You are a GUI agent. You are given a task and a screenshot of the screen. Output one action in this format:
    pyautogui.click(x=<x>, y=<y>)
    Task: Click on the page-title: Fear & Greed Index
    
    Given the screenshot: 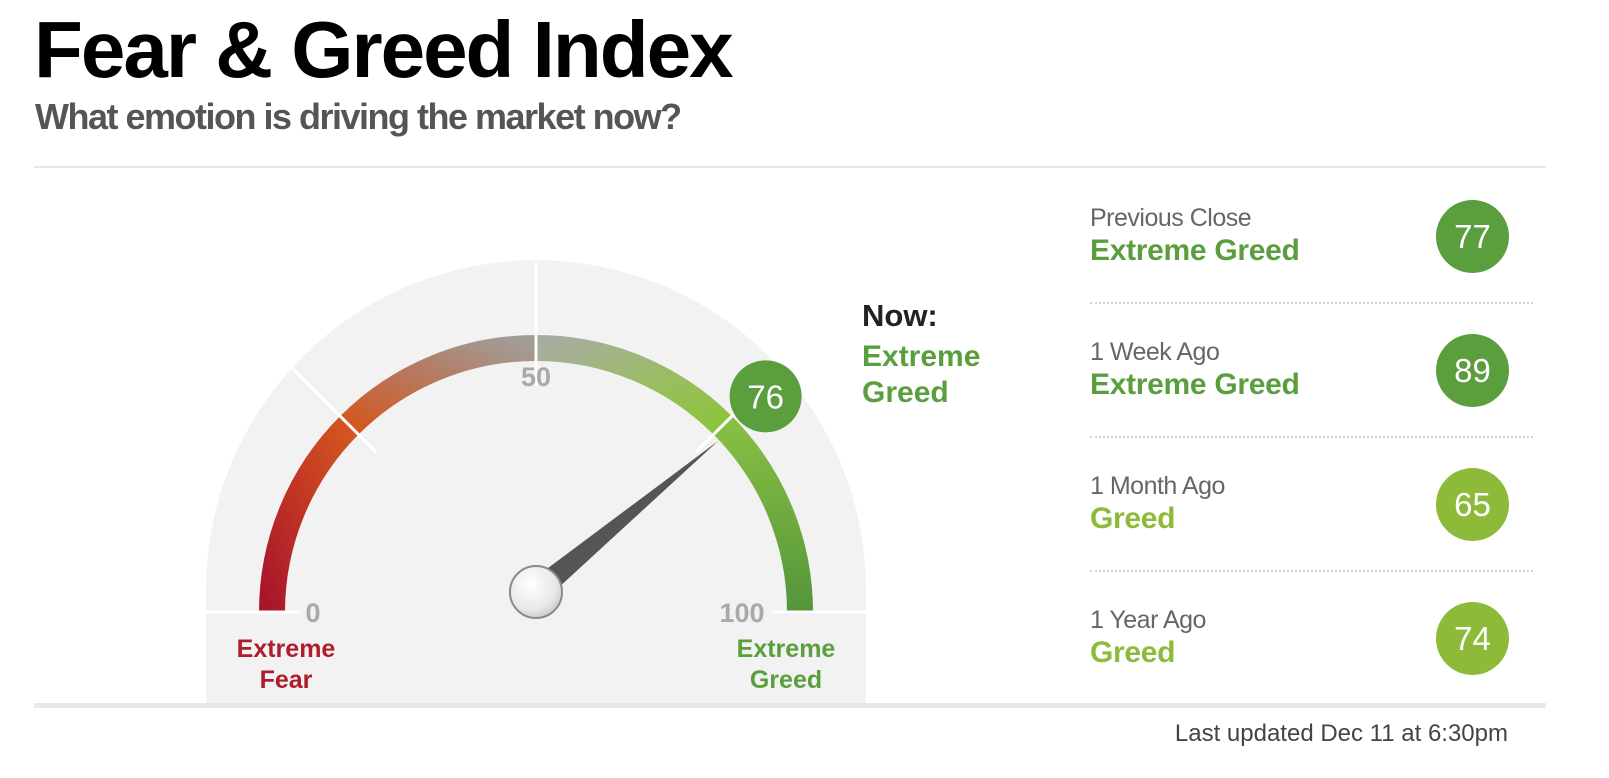 What is the action you would take?
    pyautogui.click(x=384, y=49)
    